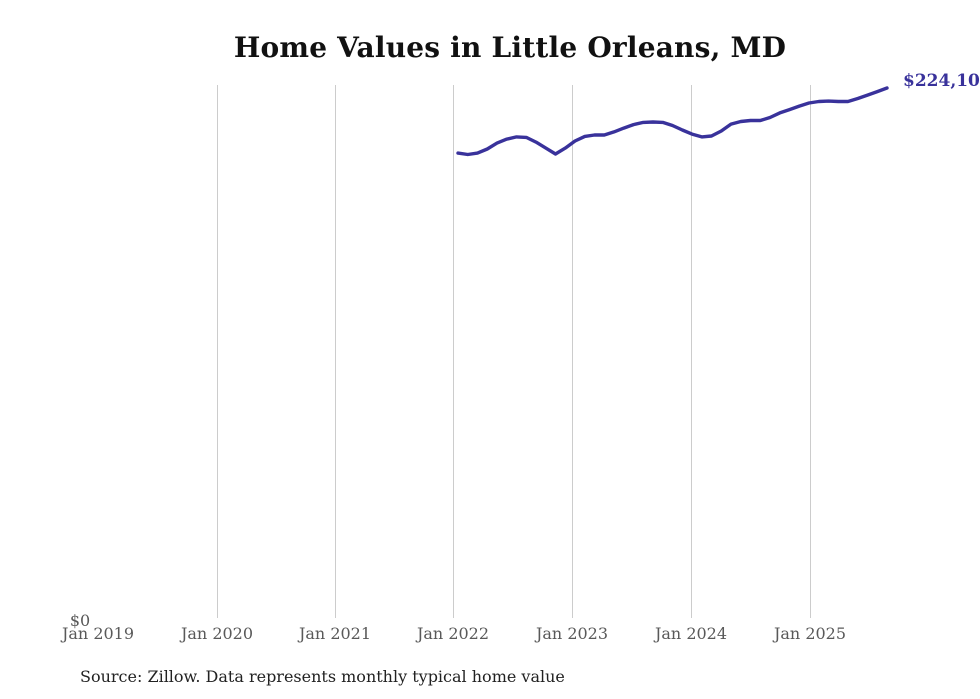 The image size is (980, 699). Describe the element at coordinates (80, 620) in the screenshot. I see `y-axis-zero-label: $0` at that location.